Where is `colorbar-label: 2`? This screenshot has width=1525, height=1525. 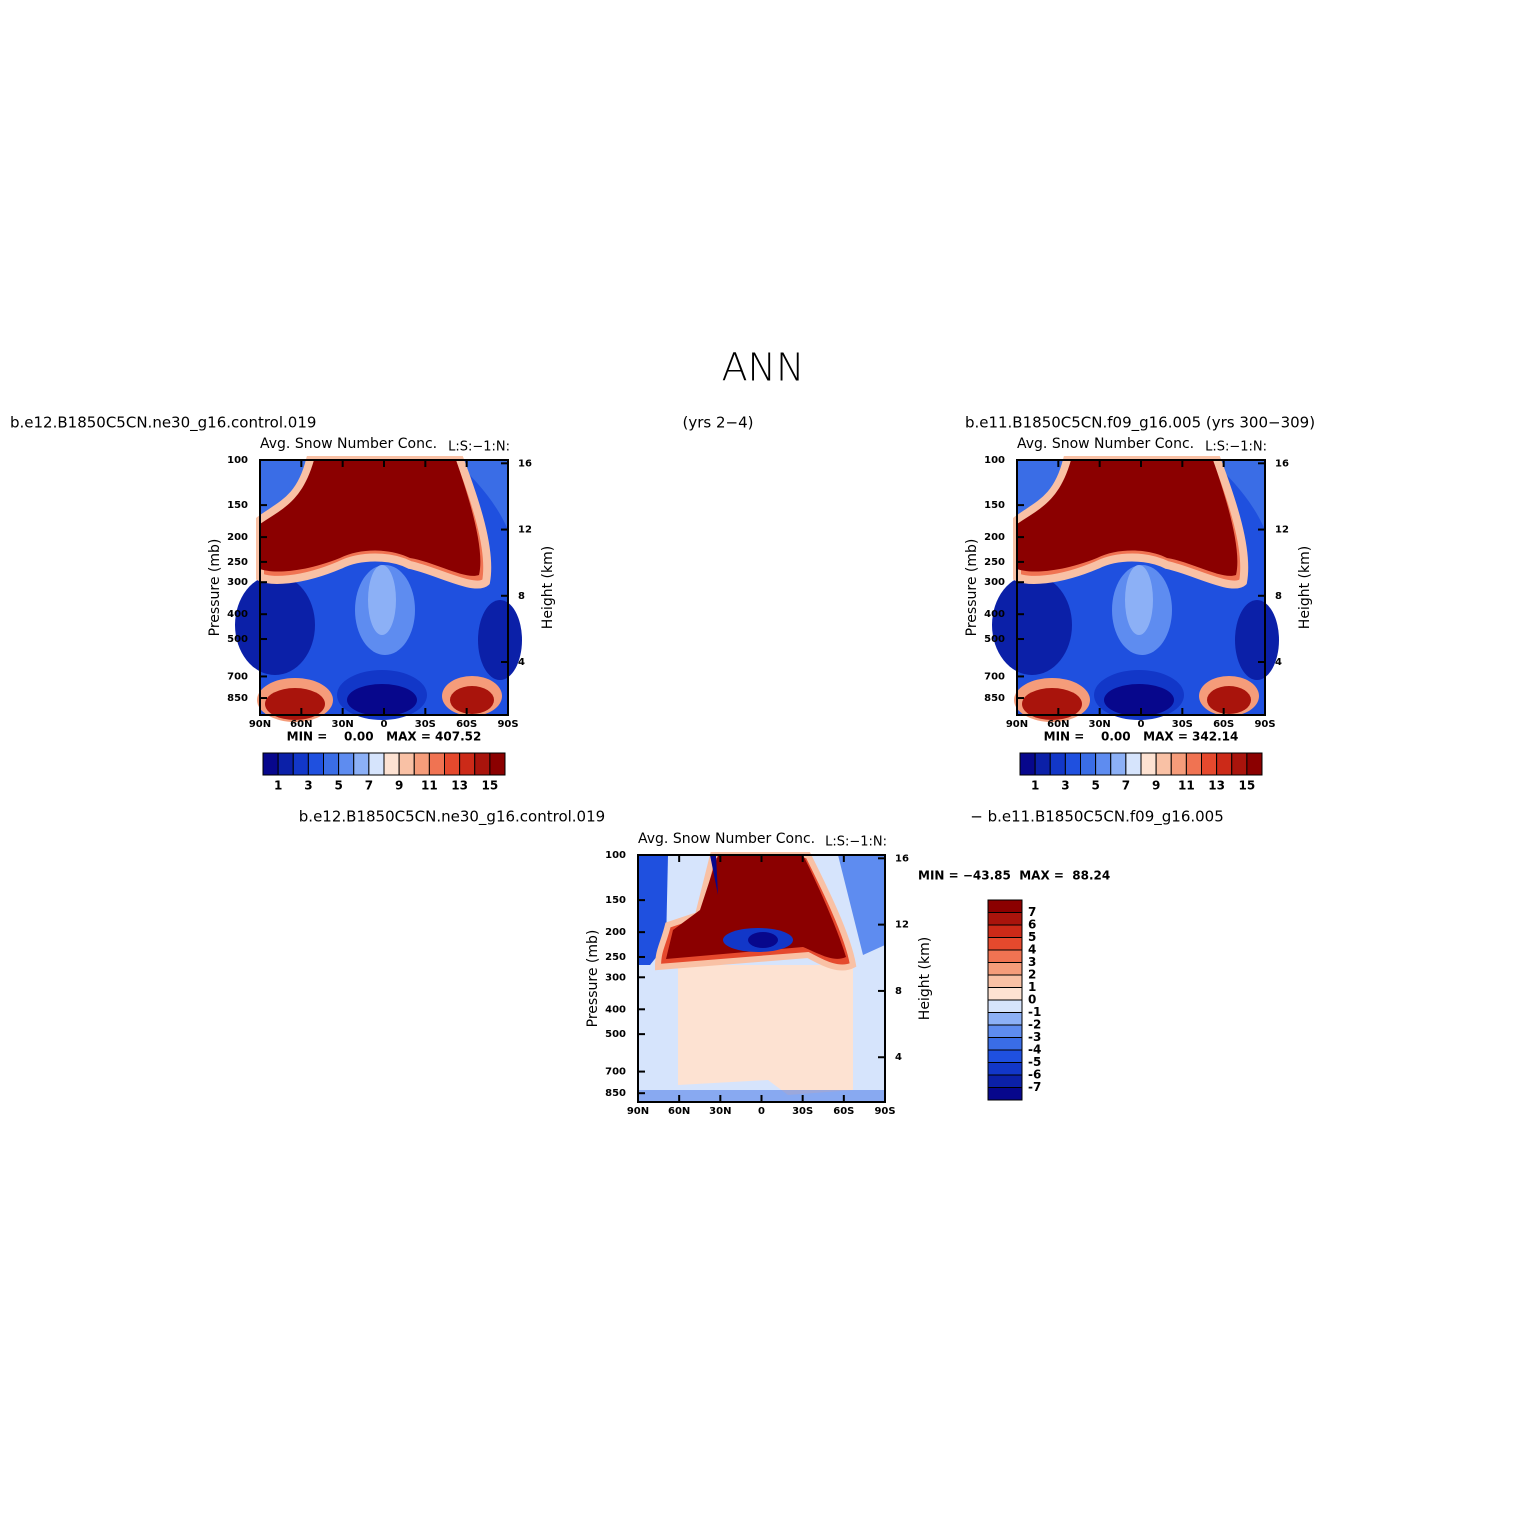 colorbar-label: 2 is located at coordinates (1032, 975).